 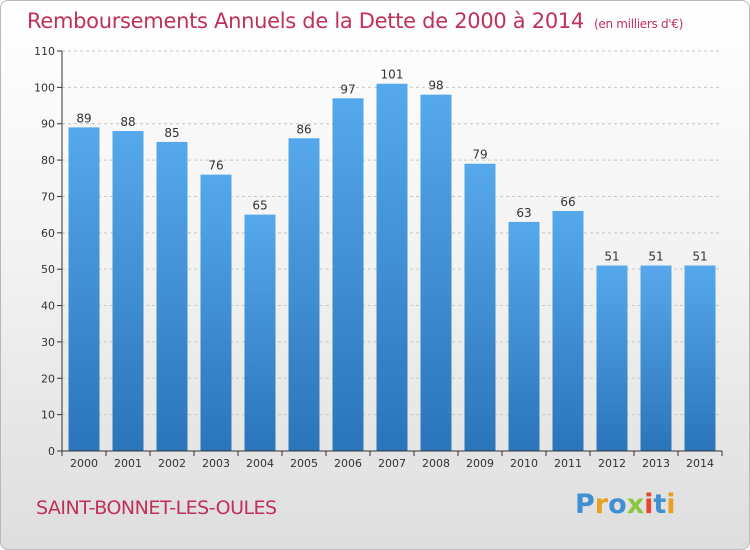 What do you see at coordinates (348, 463) in the screenshot?
I see `x-tick-label: 2006` at bounding box center [348, 463].